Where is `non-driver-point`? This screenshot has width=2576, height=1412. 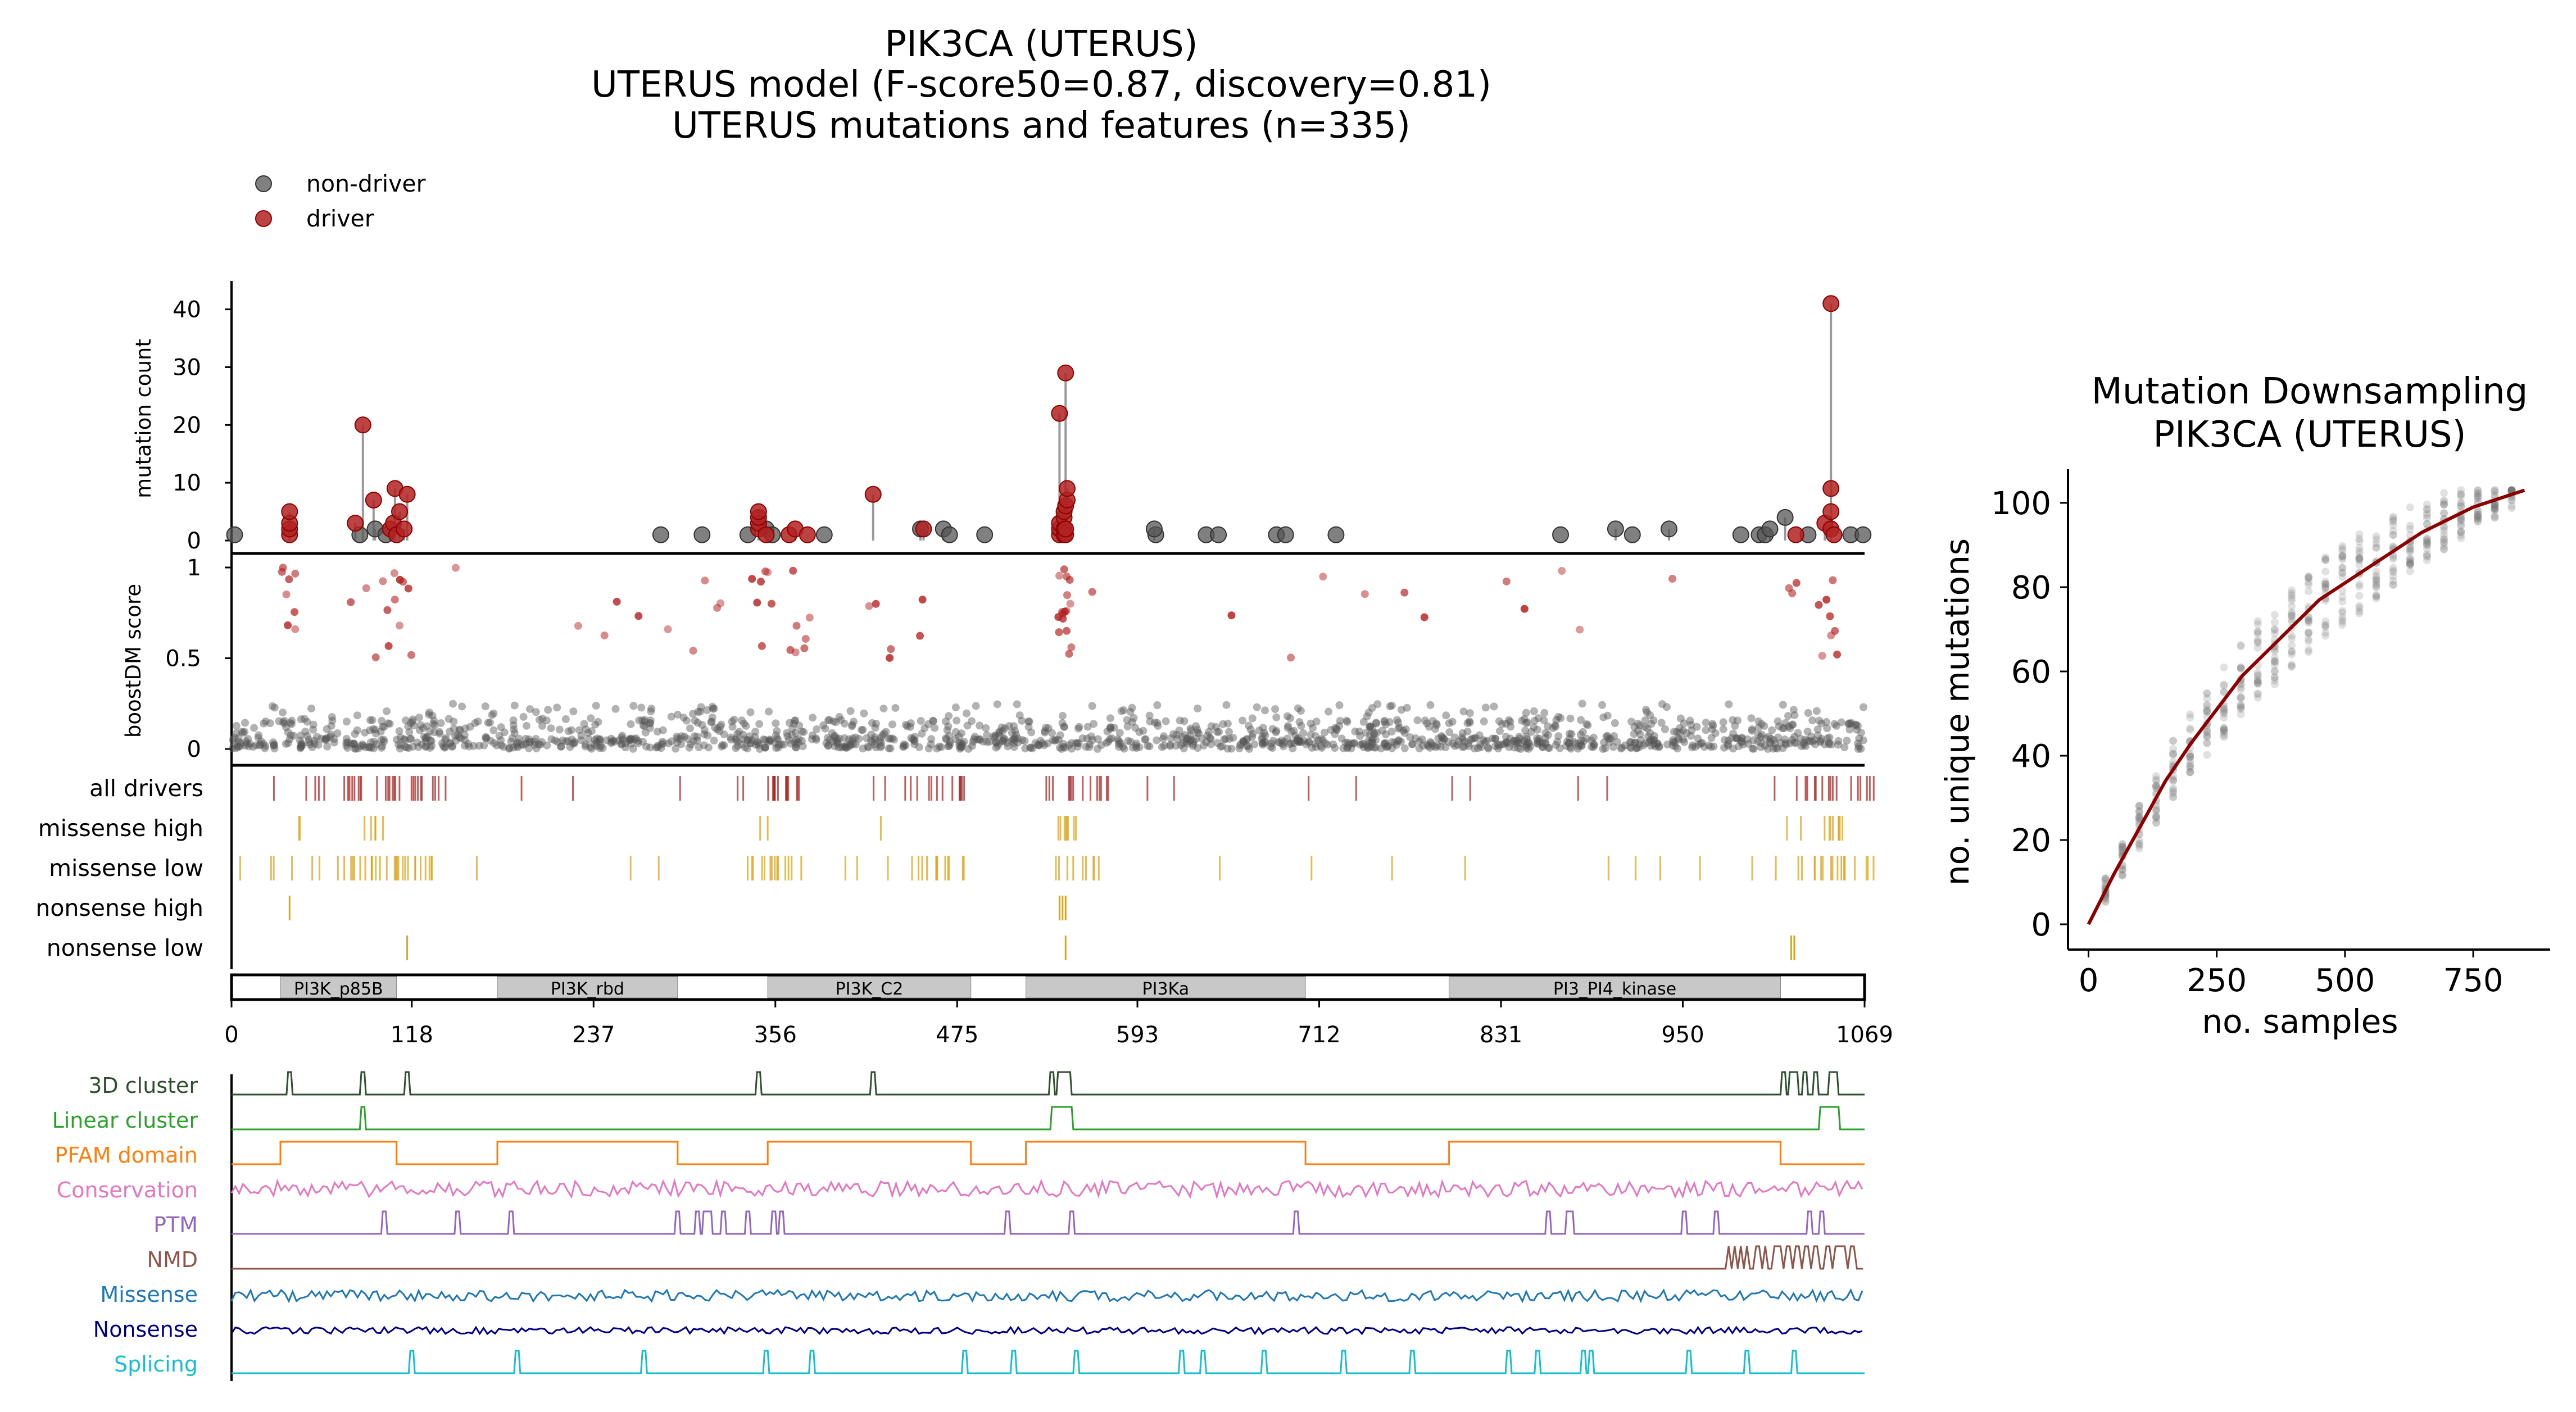 non-driver-point is located at coordinates (824, 534).